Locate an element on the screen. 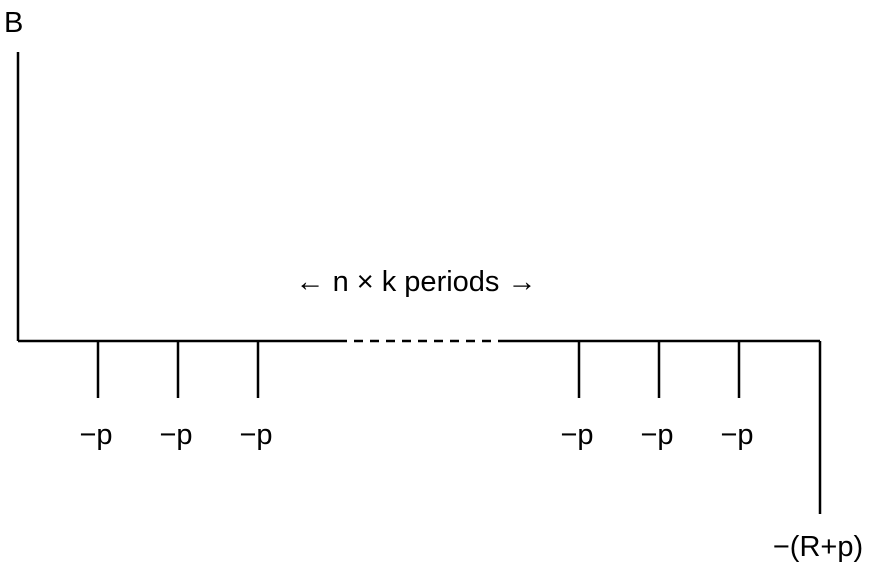  period-span-label: ← n × k periods → is located at coordinates (416, 282).